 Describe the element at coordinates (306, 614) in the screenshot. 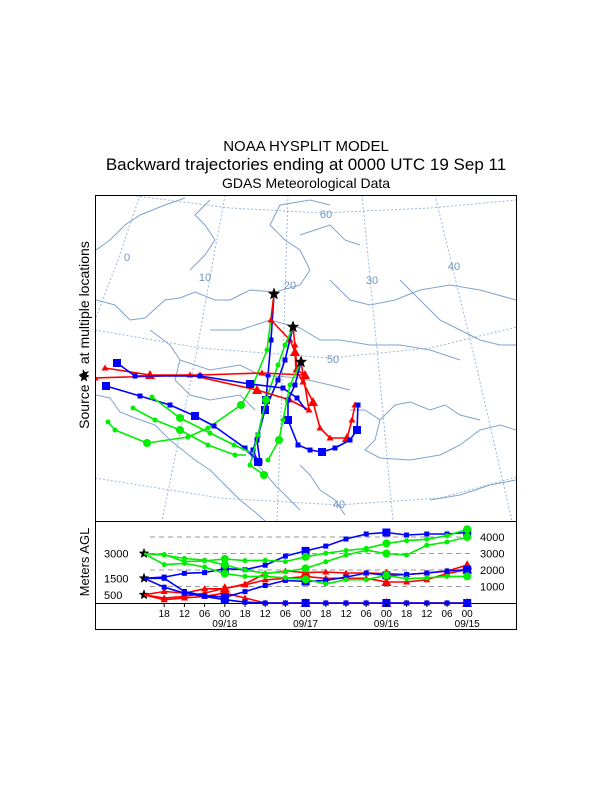

I see `x-tick-label: 00` at that location.